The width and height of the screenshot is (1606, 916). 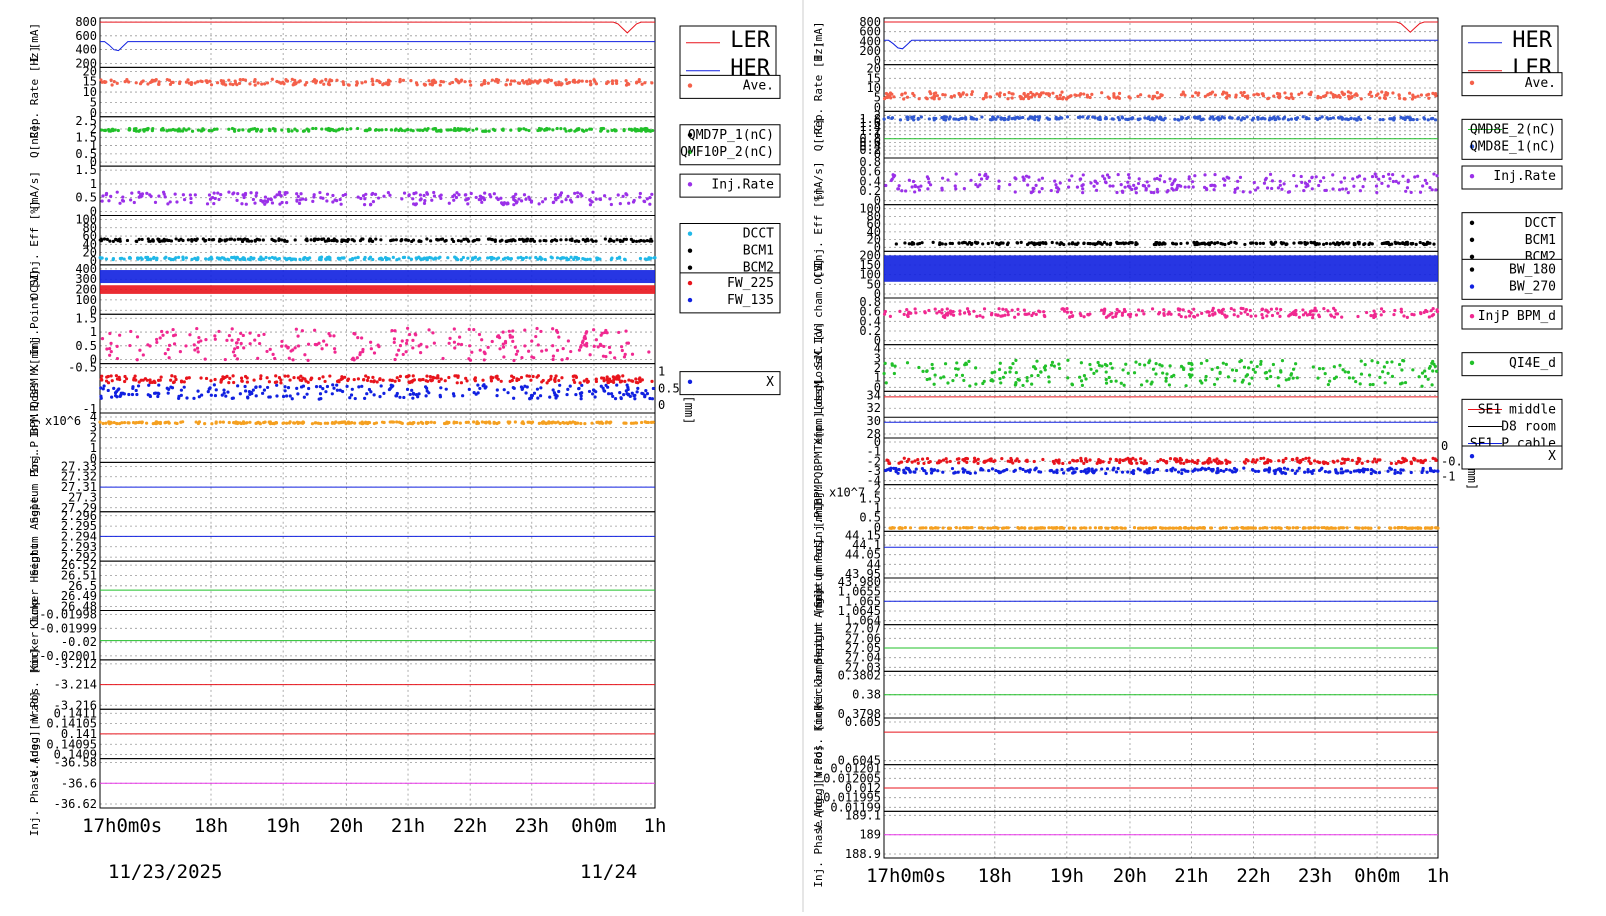 I want to click on y-axis-label: Inj. Eff [%], so click(x=818, y=227).